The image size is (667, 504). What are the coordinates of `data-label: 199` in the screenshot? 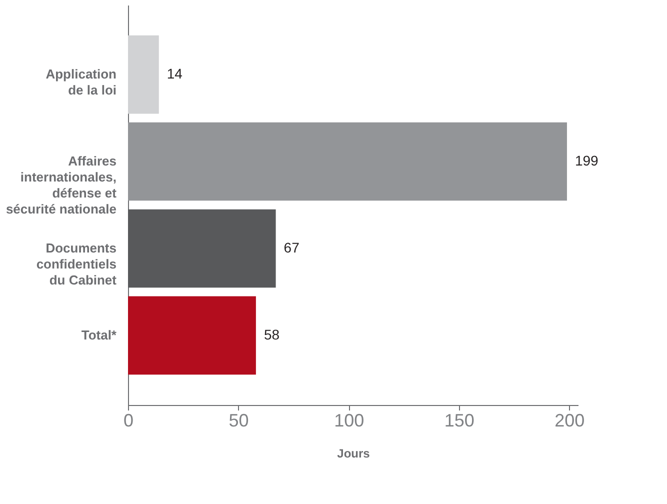 It's located at (586, 160).